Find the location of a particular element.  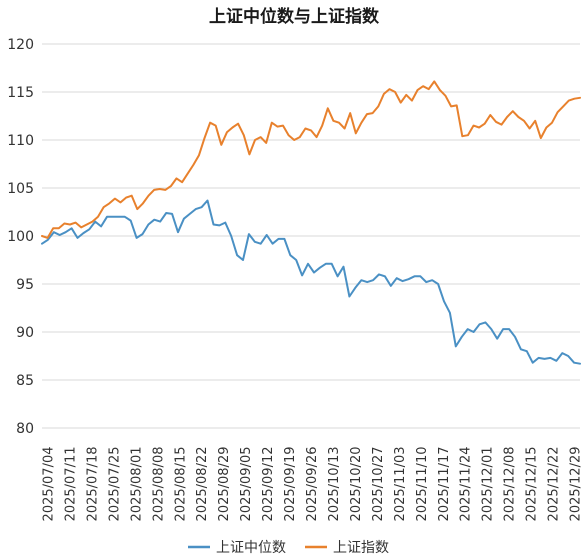

y-tick-label: 100 is located at coordinates (20, 237).